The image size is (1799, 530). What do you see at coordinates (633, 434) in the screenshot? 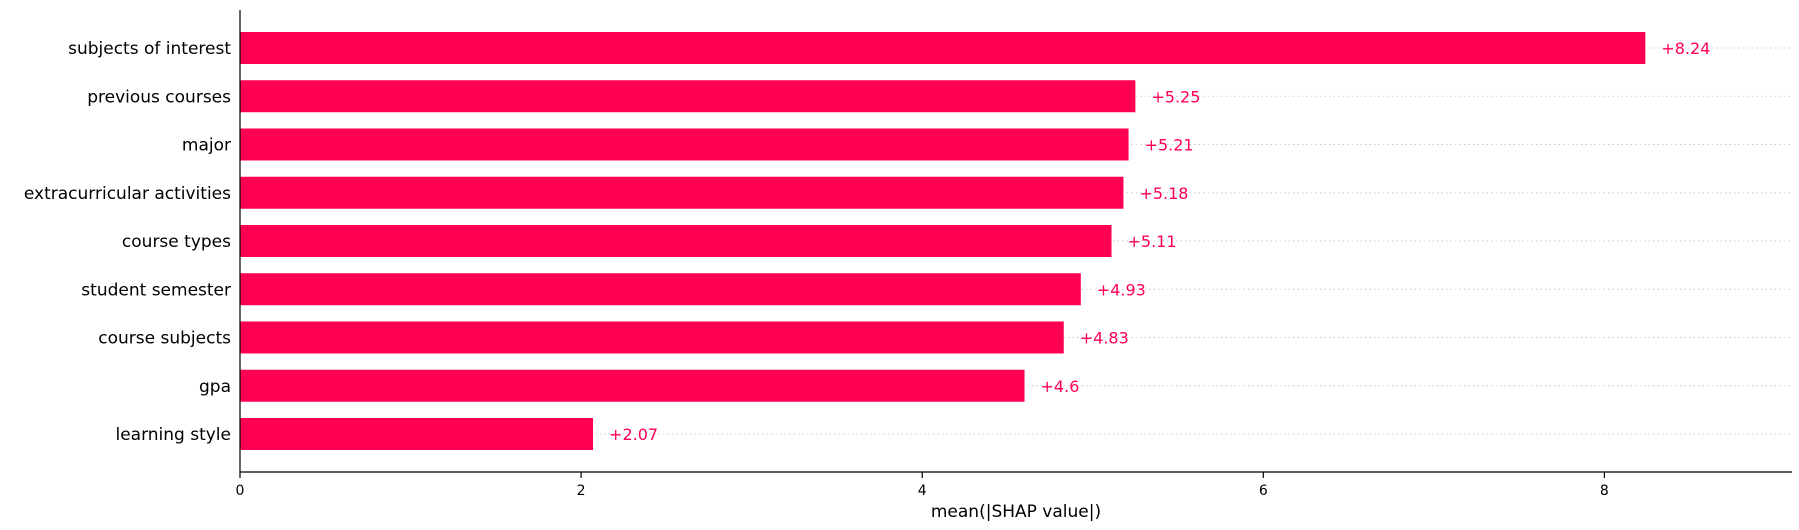
I see `value-label: +2.07` at bounding box center [633, 434].